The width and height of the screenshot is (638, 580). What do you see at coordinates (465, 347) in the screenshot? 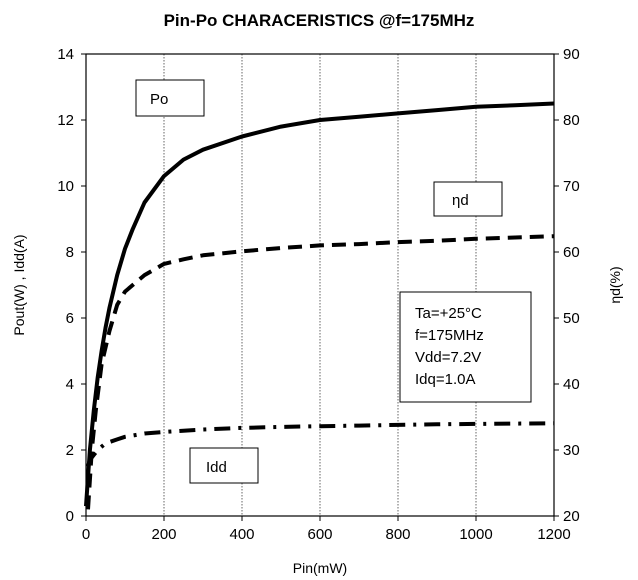
I see `conditions-box: Ta=+25°C f=175MHz Vdd=7.2V Idq=1.0A` at bounding box center [465, 347].